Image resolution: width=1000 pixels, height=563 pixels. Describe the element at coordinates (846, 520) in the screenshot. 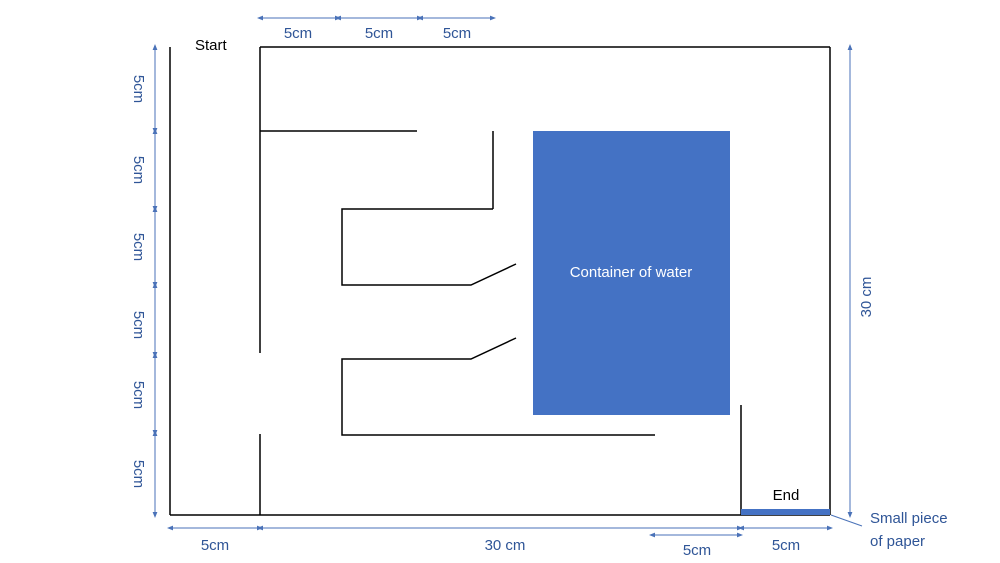

I see `paper-pointer` at that location.